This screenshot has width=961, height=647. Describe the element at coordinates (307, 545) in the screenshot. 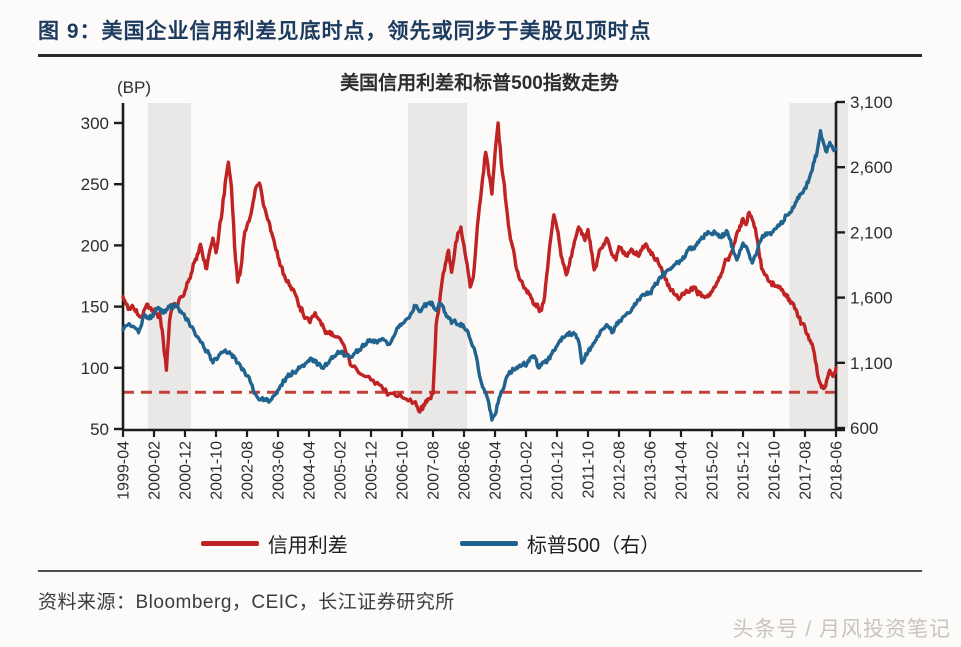

I see `legend-label-credit-spread: 信用利差` at that location.